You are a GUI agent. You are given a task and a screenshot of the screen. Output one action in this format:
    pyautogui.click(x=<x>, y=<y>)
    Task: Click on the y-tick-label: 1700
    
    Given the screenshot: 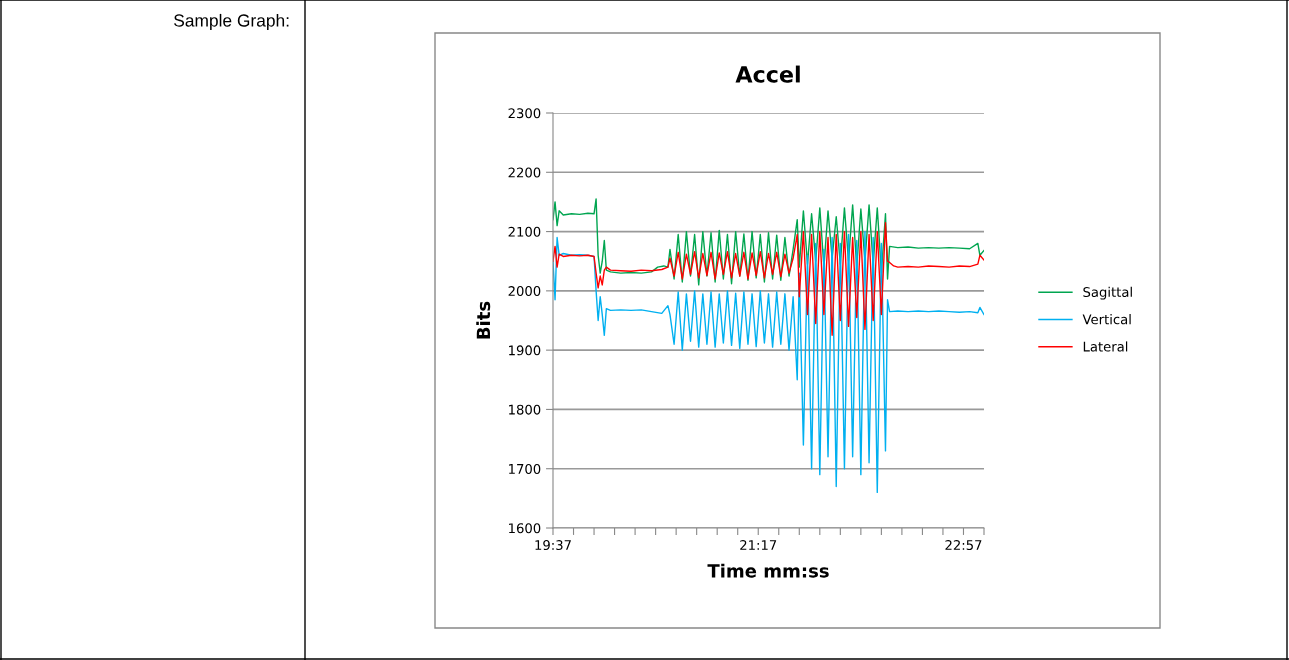 What is the action you would take?
    pyautogui.click(x=525, y=468)
    